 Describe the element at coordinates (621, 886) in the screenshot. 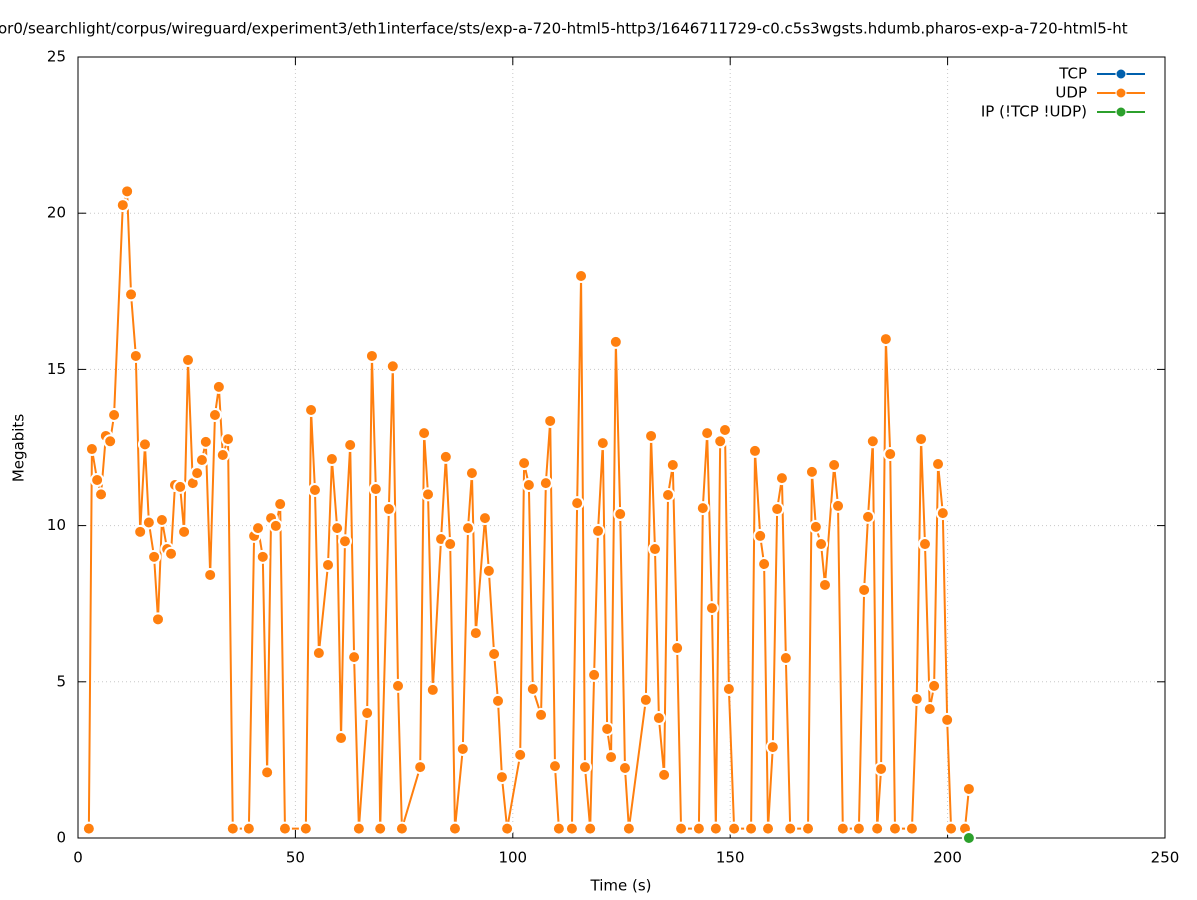

I see `x-axis-label: Time (s)` at that location.